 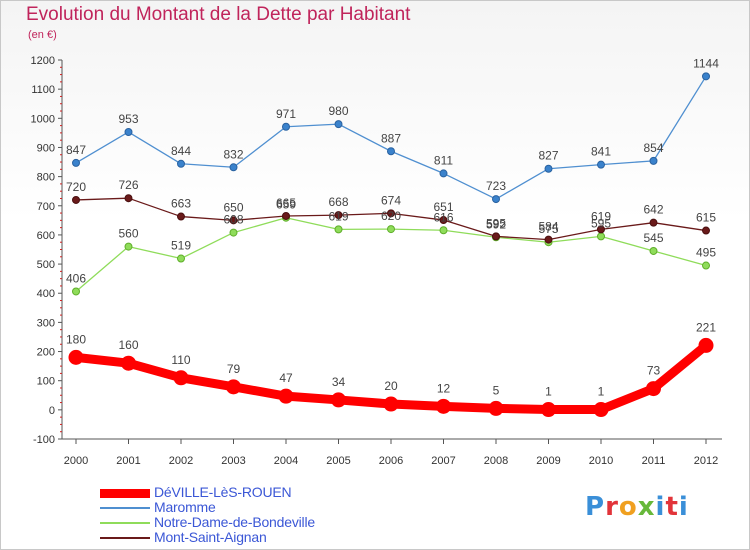 What do you see at coordinates (43, 61) in the screenshot?
I see `y-tick-label: 1200` at bounding box center [43, 61].